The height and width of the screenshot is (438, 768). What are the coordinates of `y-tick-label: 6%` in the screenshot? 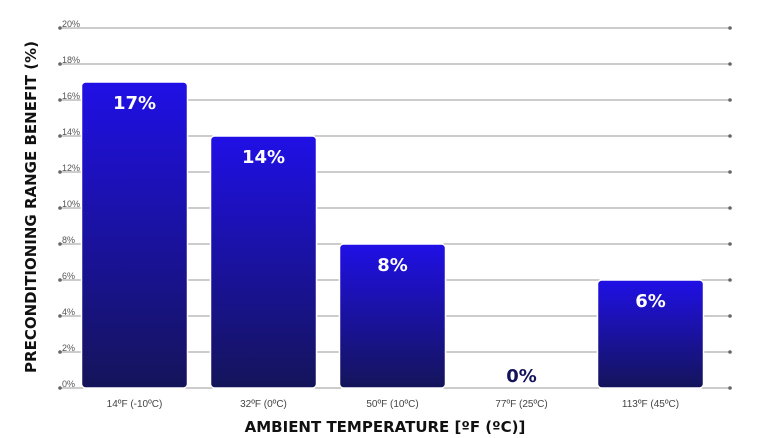 It's located at (68, 276).